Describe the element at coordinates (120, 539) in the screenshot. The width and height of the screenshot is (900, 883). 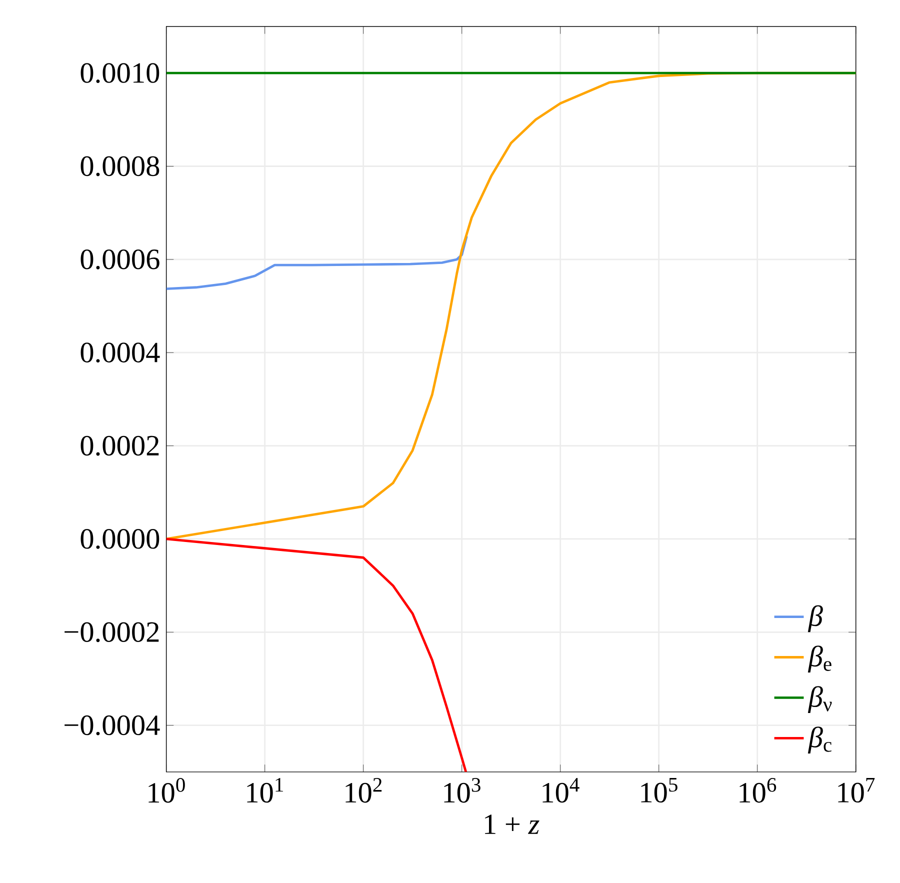
I see `y-tick-label: 0.0000` at that location.